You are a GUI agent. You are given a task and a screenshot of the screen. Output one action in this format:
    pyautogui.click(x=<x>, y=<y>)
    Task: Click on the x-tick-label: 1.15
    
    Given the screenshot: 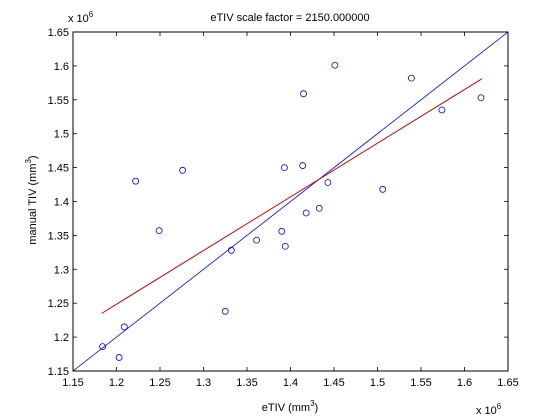 What is the action you would take?
    pyautogui.click(x=72, y=383)
    